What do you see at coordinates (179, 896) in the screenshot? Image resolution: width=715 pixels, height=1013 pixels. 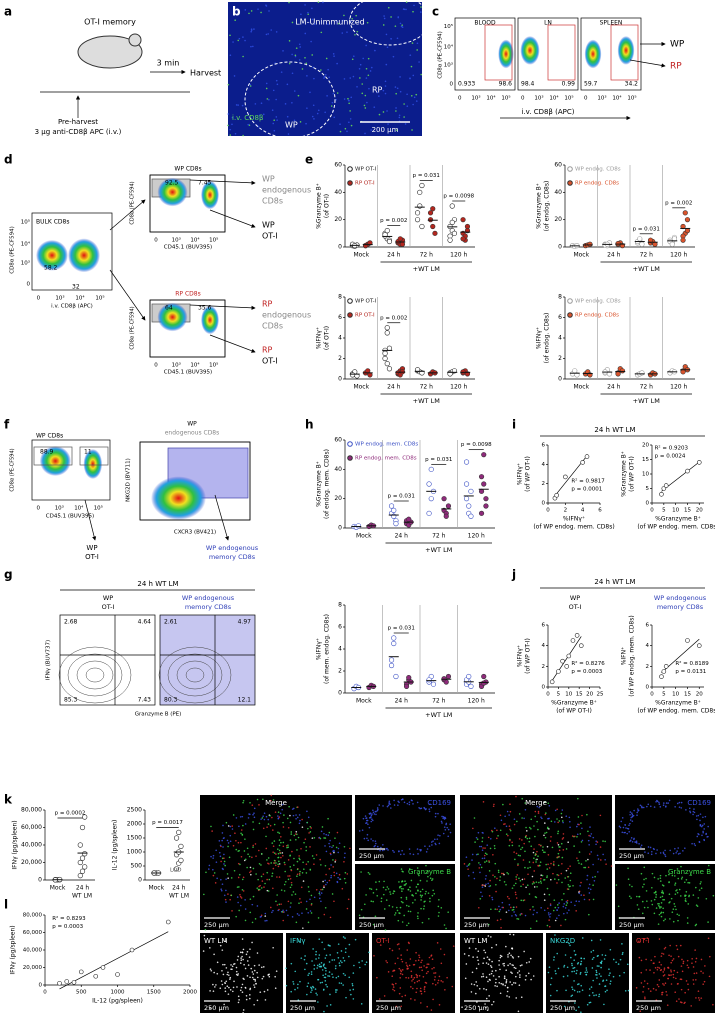 I see `label: WT LM` at bounding box center [179, 896].